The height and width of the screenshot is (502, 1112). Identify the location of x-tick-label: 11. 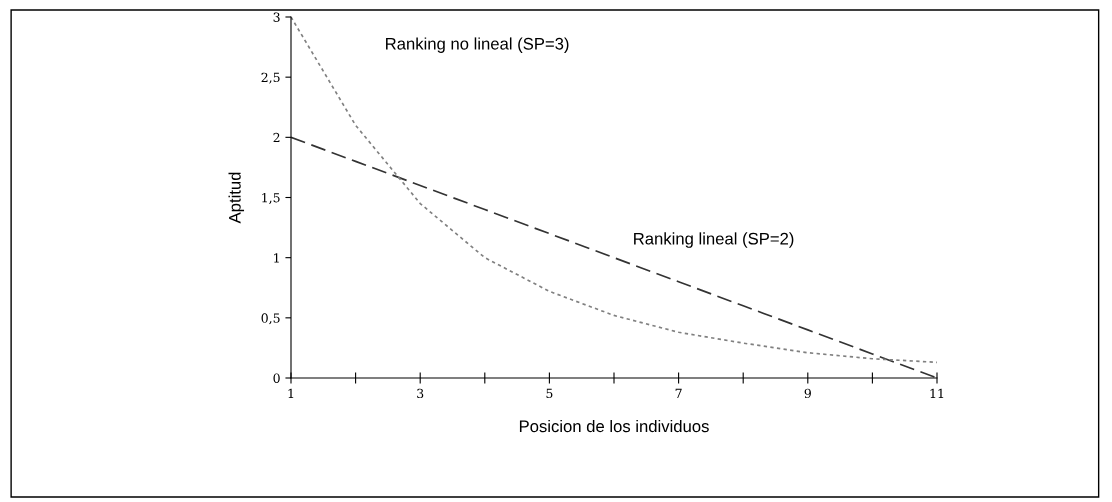
(937, 393).